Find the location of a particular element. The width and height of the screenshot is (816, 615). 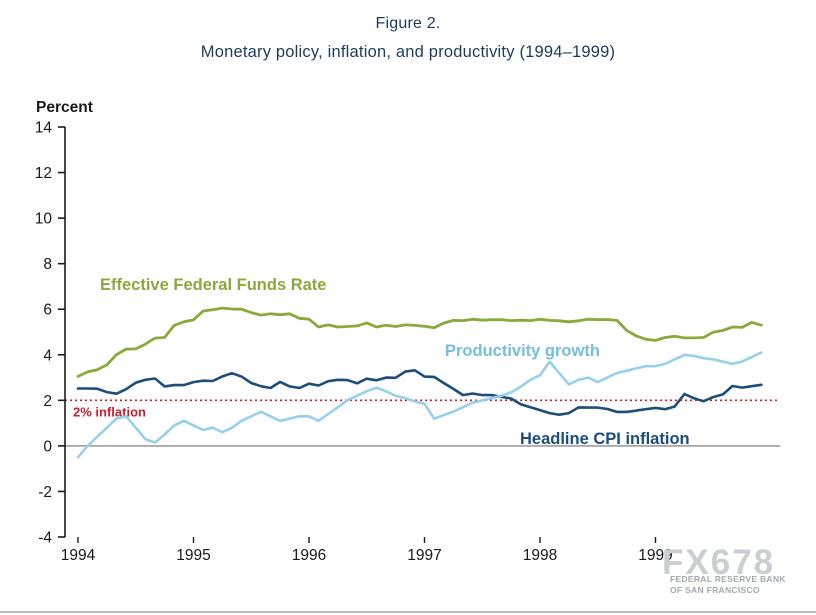

y-tick-label: 8 is located at coordinates (47, 264).